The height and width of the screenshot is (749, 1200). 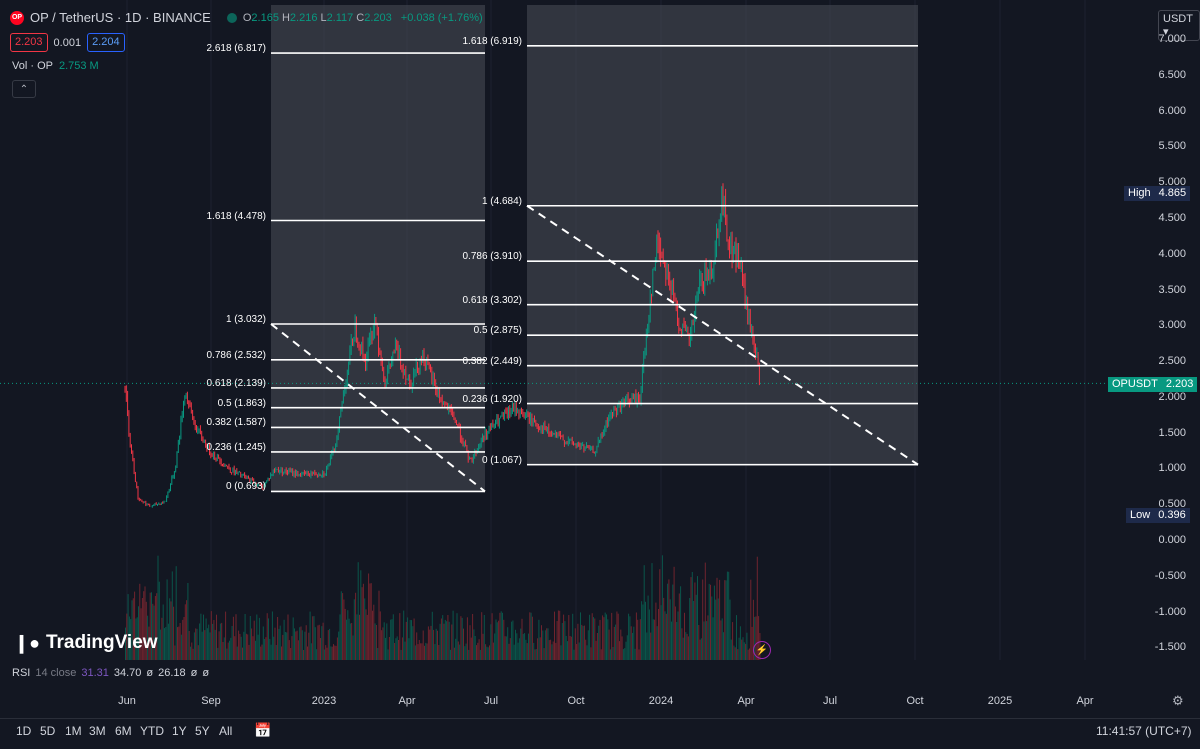 I want to click on fib-zone-left, so click(x=378, y=248).